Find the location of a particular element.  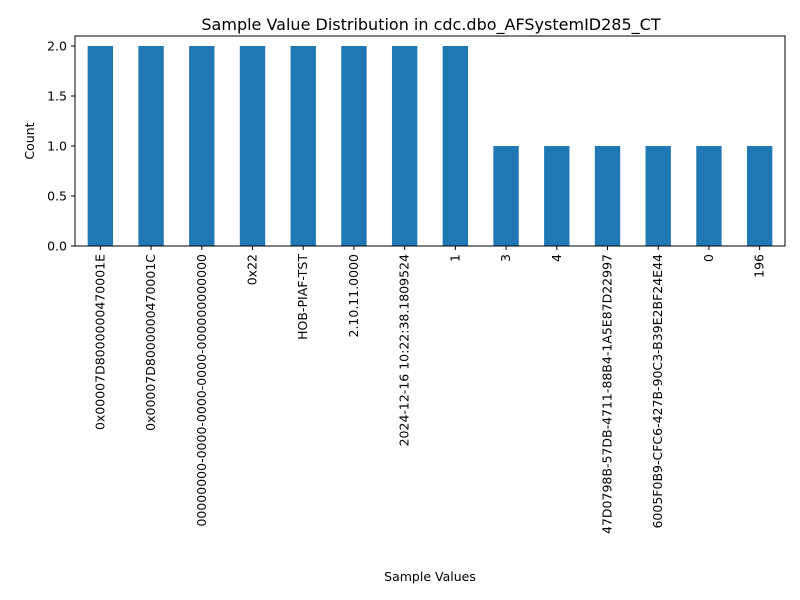

y-tick-label-3: 1.5 is located at coordinates (57, 96).